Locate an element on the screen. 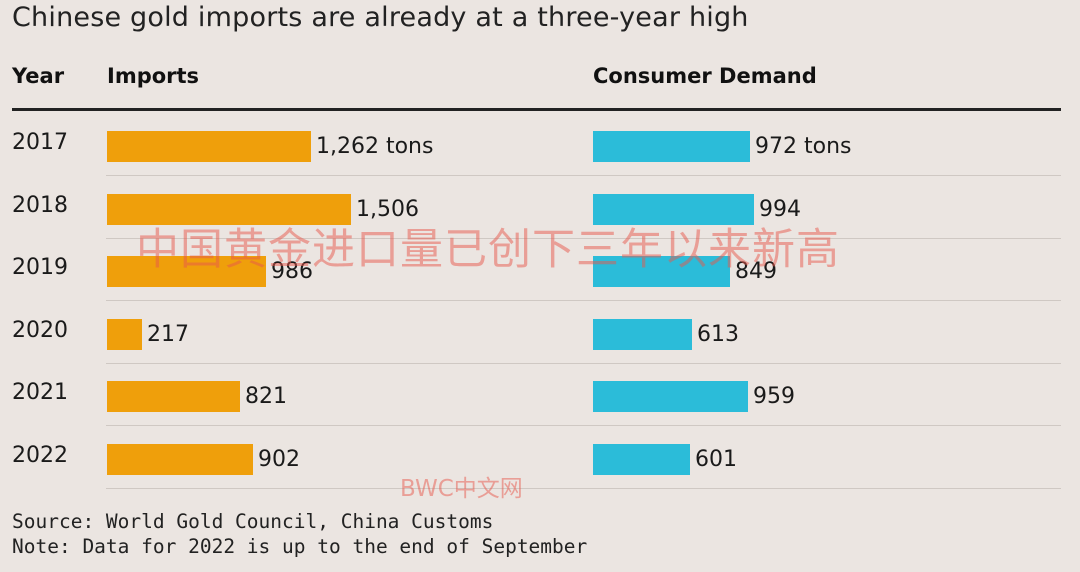 Image resolution: width=1080 pixels, height=572 pixels. imports-value-label: 1,506 is located at coordinates (387, 209).